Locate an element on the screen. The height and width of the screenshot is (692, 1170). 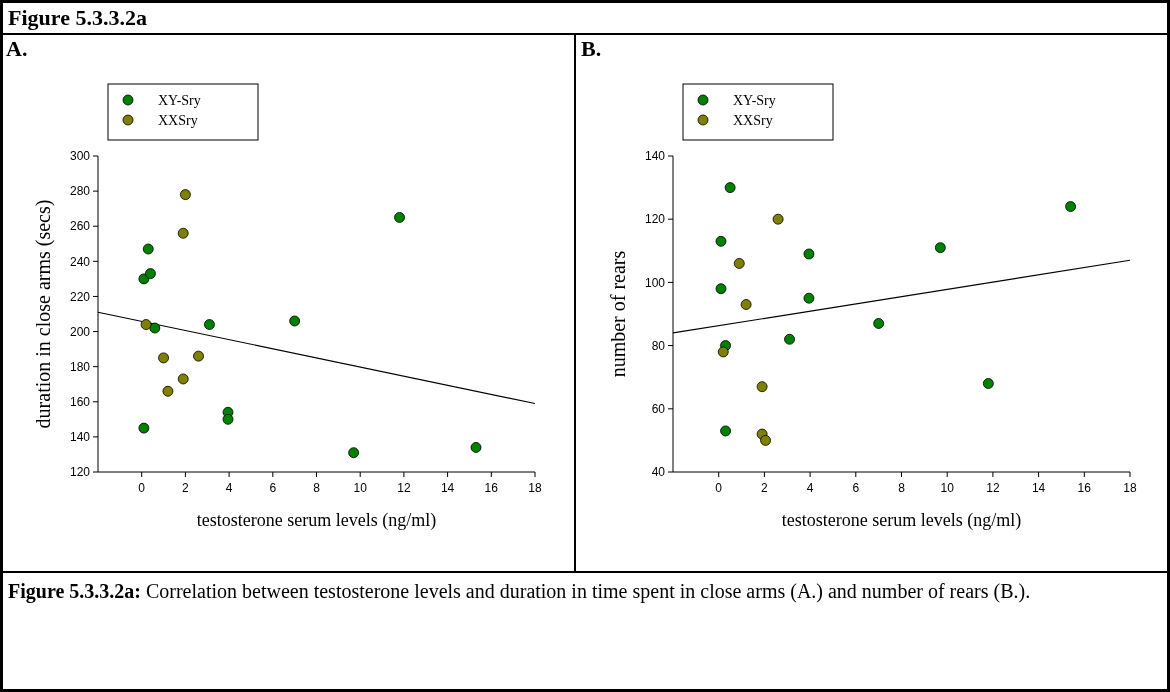
y-tick-label: 300 is located at coordinates (80, 156).